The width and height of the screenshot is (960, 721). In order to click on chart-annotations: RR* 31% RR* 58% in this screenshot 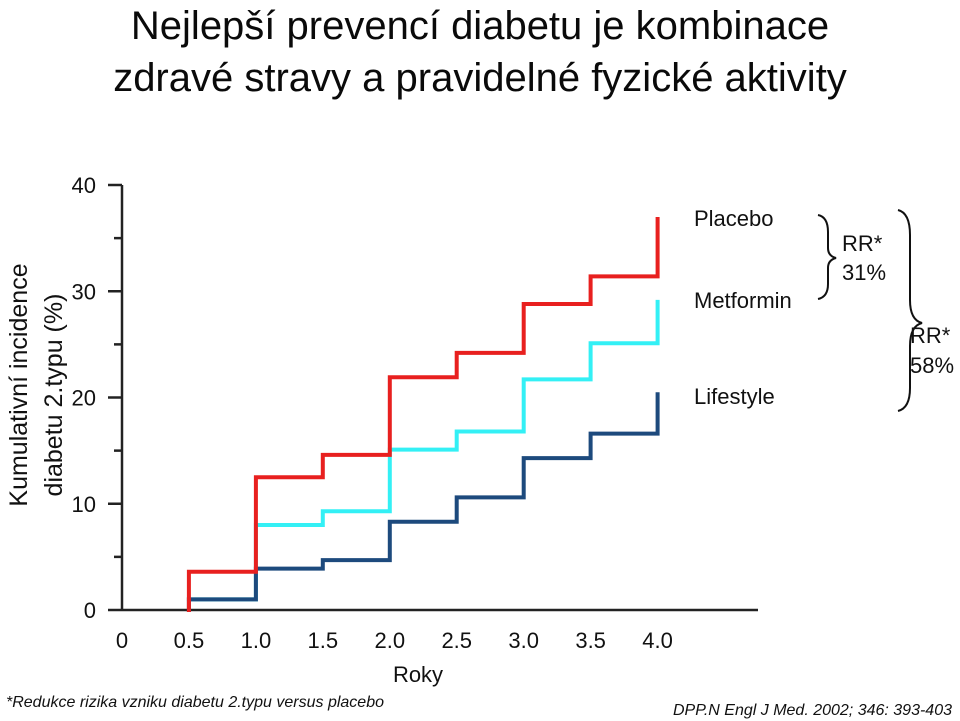, I will do `click(885, 310)`.